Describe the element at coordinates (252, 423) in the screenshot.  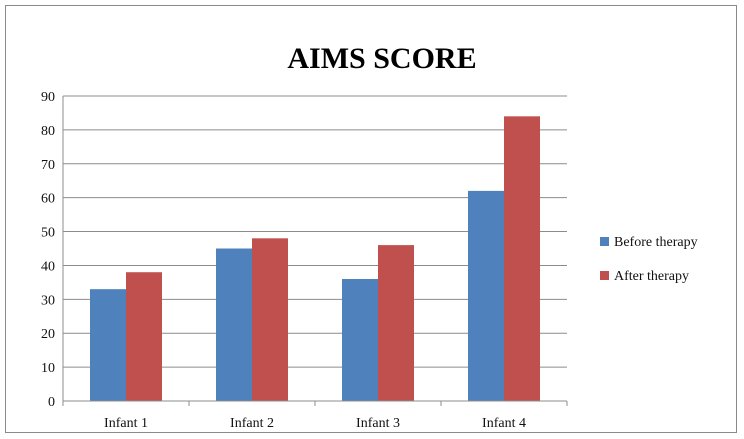
I see `x-tick-label: Infant 2` at that location.